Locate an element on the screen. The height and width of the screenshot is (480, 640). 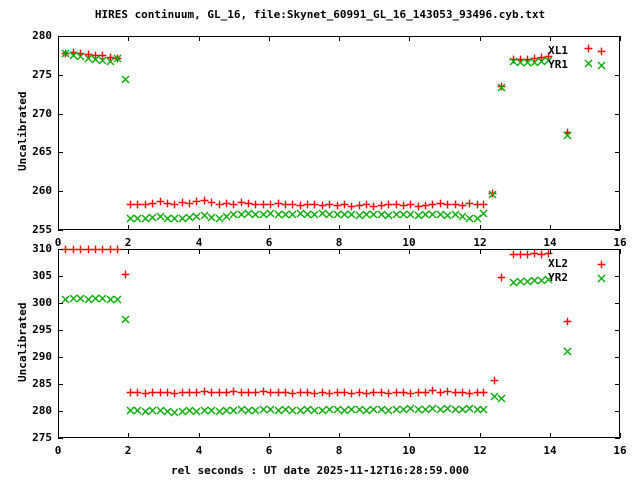
y-tick-label: 300 is located at coordinates (42, 302).